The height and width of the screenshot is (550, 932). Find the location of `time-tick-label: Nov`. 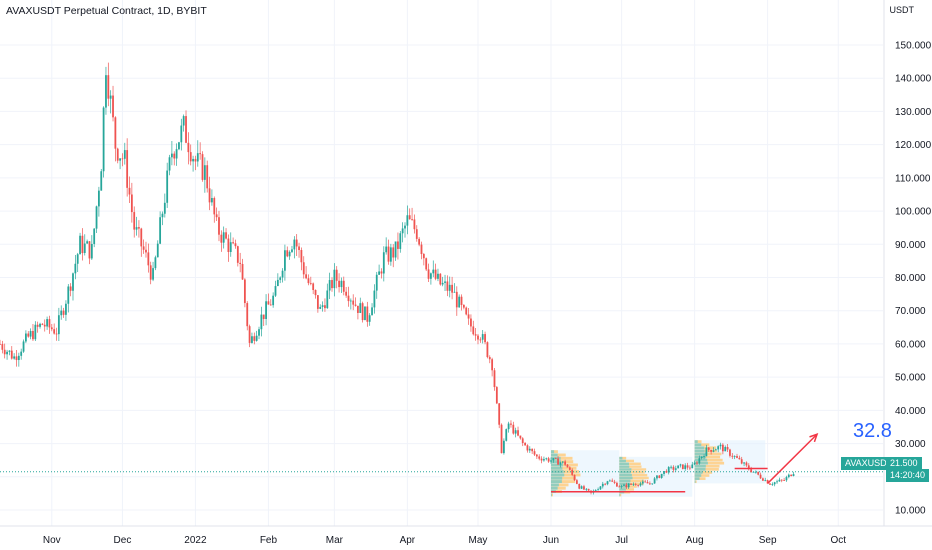

time-tick-label: Nov is located at coordinates (52, 540).